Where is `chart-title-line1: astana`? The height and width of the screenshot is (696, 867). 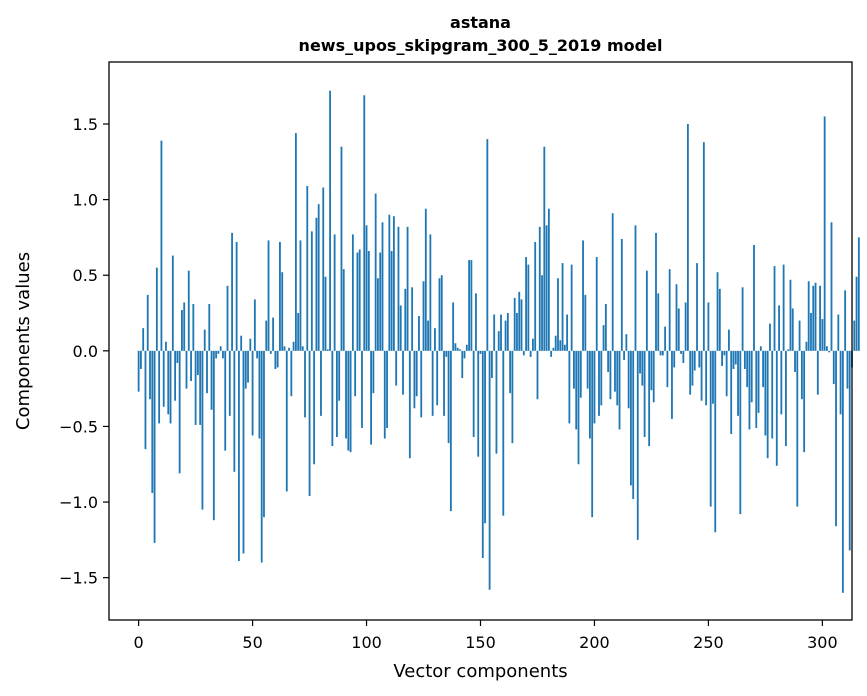
chart-title-line1: astana is located at coordinates (480, 22).